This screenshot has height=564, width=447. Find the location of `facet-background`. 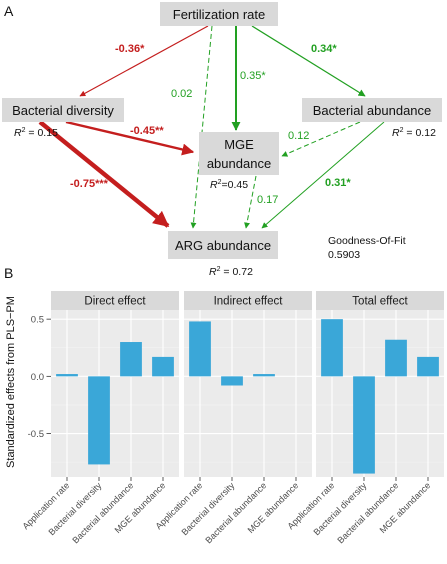

facet-background is located at coordinates (115, 393).